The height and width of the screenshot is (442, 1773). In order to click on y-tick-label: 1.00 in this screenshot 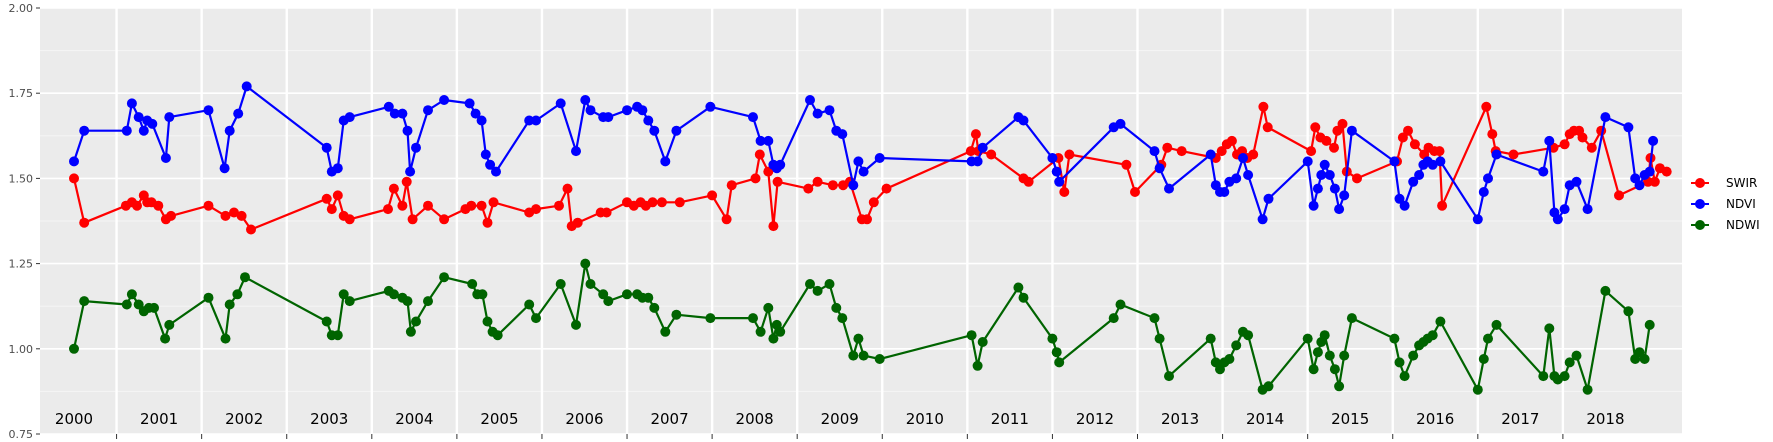, I will do `click(21, 349)`.